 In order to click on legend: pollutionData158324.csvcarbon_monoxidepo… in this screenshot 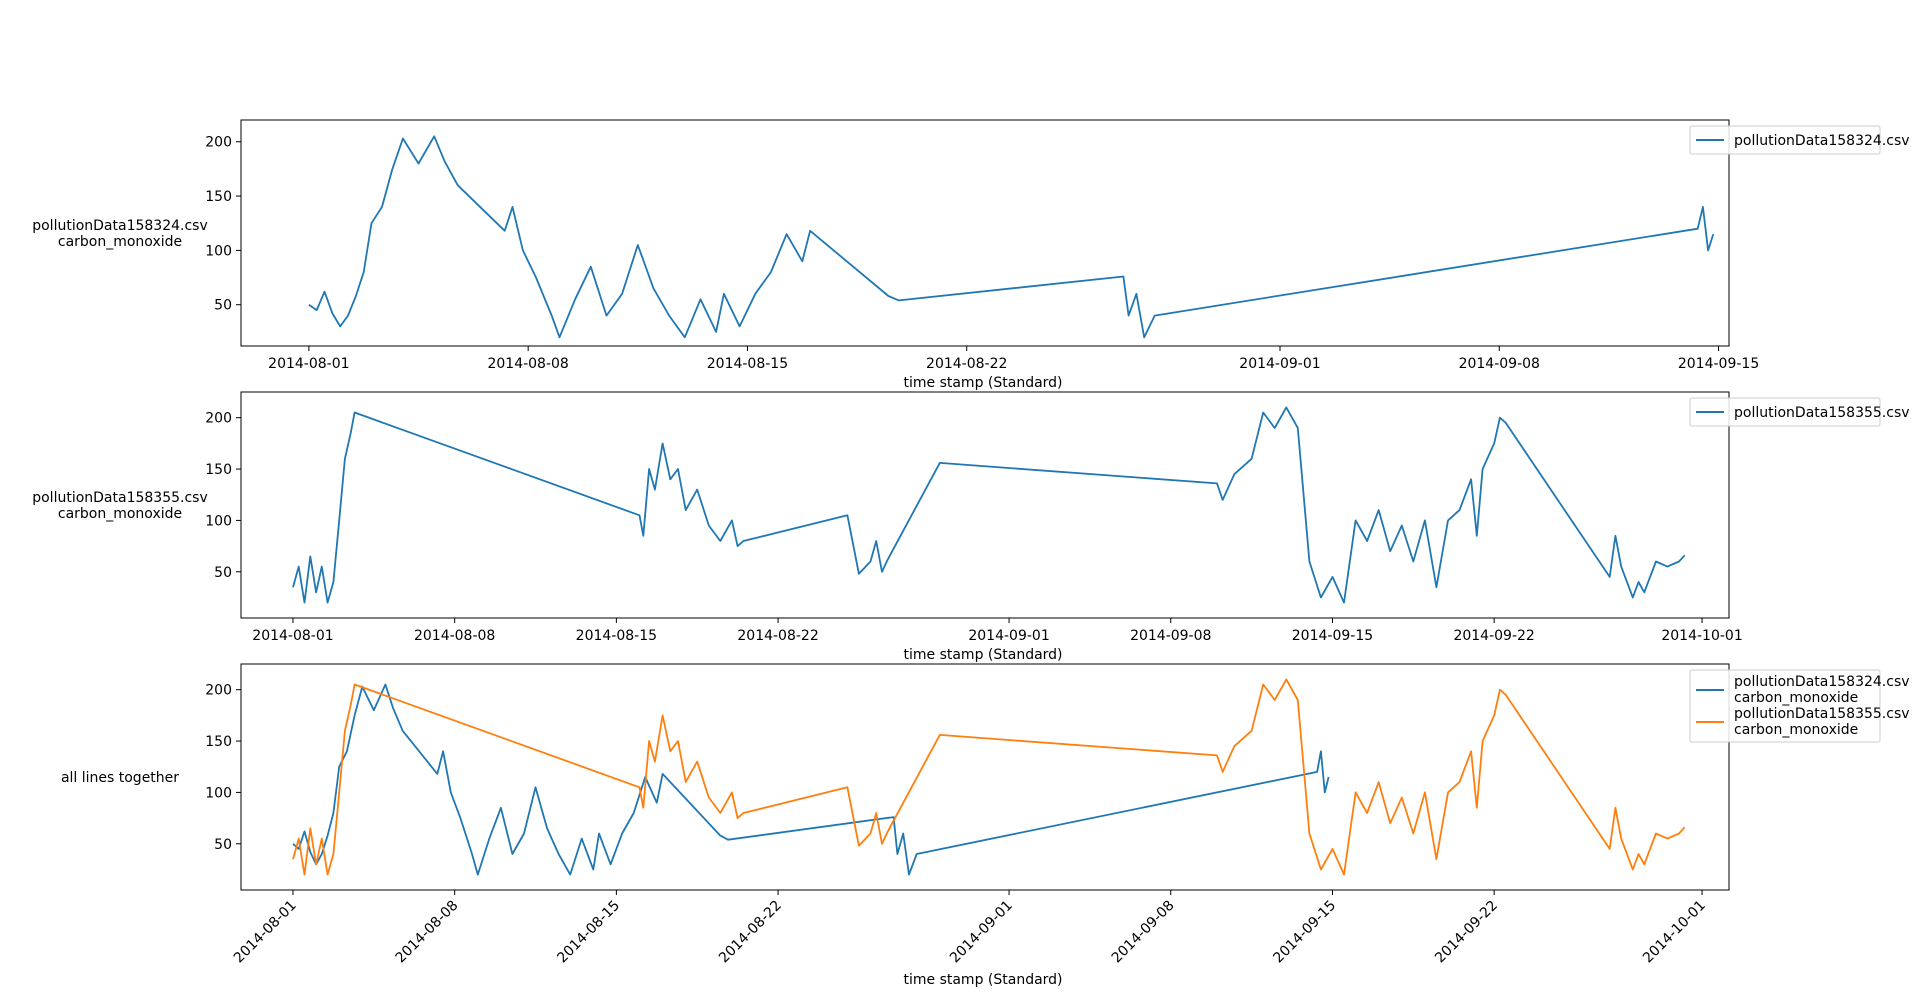, I will do `click(1799, 706)`.